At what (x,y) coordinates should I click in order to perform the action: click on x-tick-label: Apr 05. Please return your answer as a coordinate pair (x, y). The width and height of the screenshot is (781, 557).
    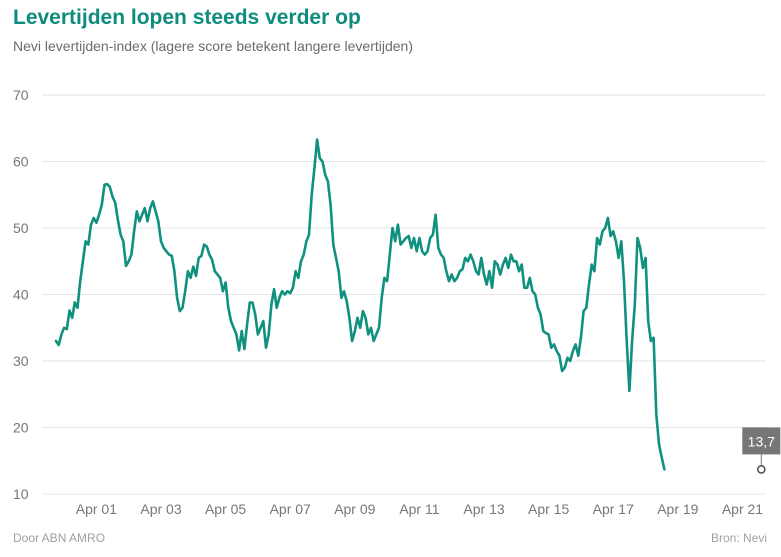
    Looking at the image, I should click on (225, 509).